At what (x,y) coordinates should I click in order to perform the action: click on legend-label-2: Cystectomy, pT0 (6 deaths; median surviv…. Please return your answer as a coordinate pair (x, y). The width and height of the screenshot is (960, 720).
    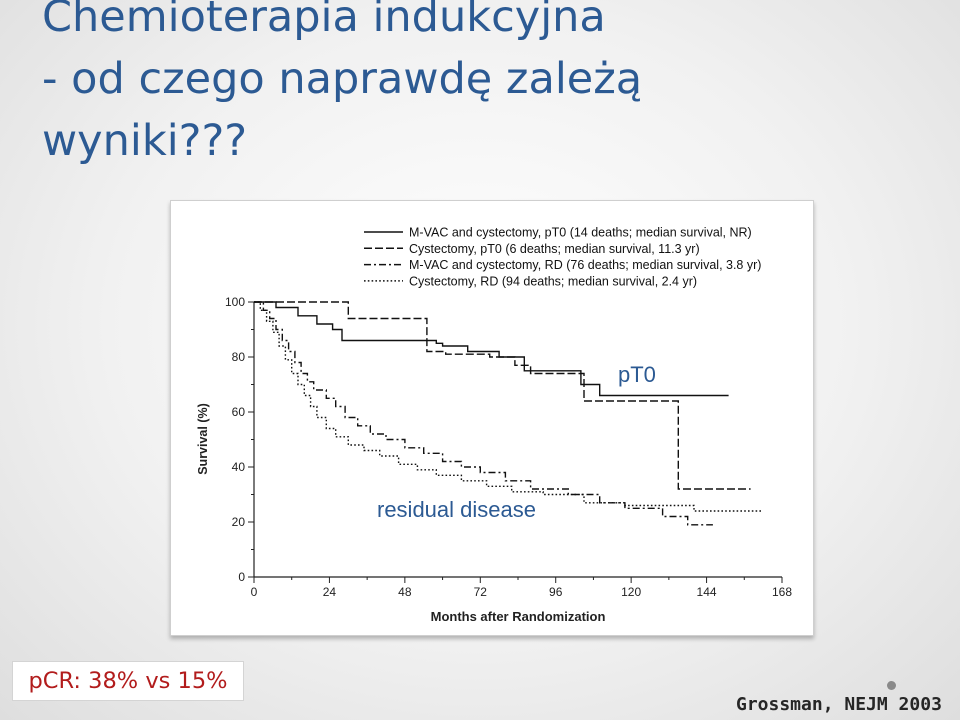
    Looking at the image, I should click on (554, 249).